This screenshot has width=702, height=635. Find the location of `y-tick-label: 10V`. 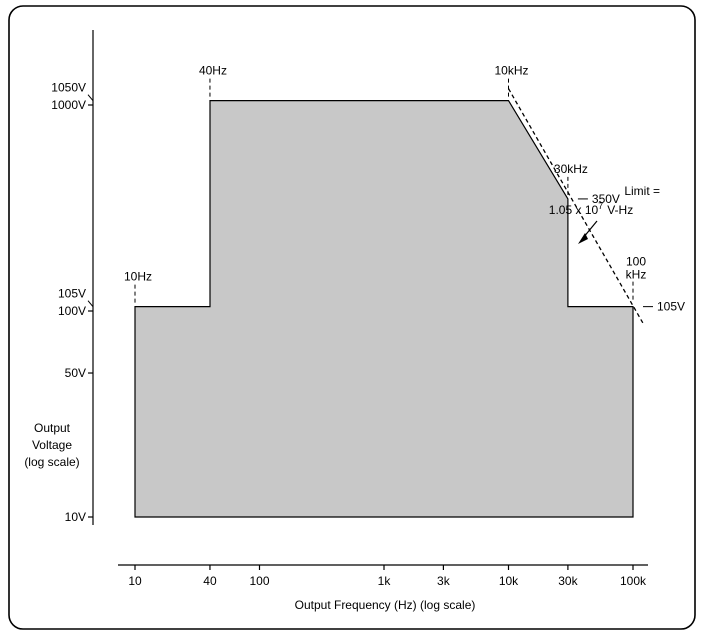

y-tick-label: 10V is located at coordinates (75, 517).